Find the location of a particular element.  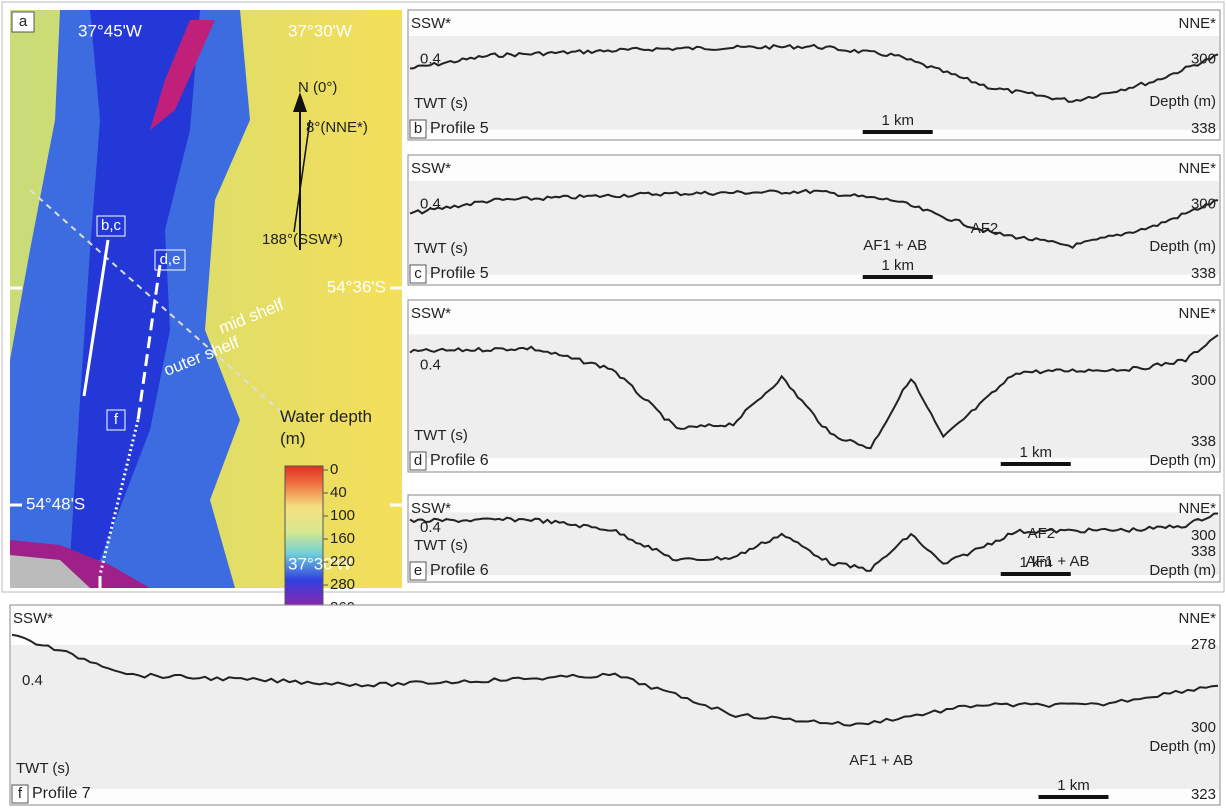

panel-letter: b is located at coordinates (418, 128).